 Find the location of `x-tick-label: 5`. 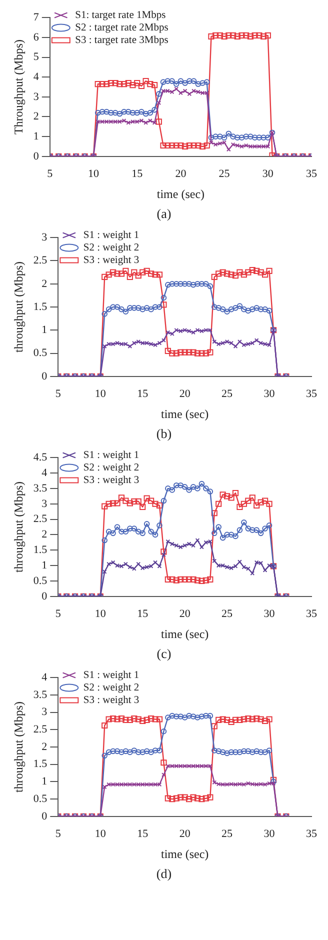

x-tick-label: 5 is located at coordinates (58, 394).